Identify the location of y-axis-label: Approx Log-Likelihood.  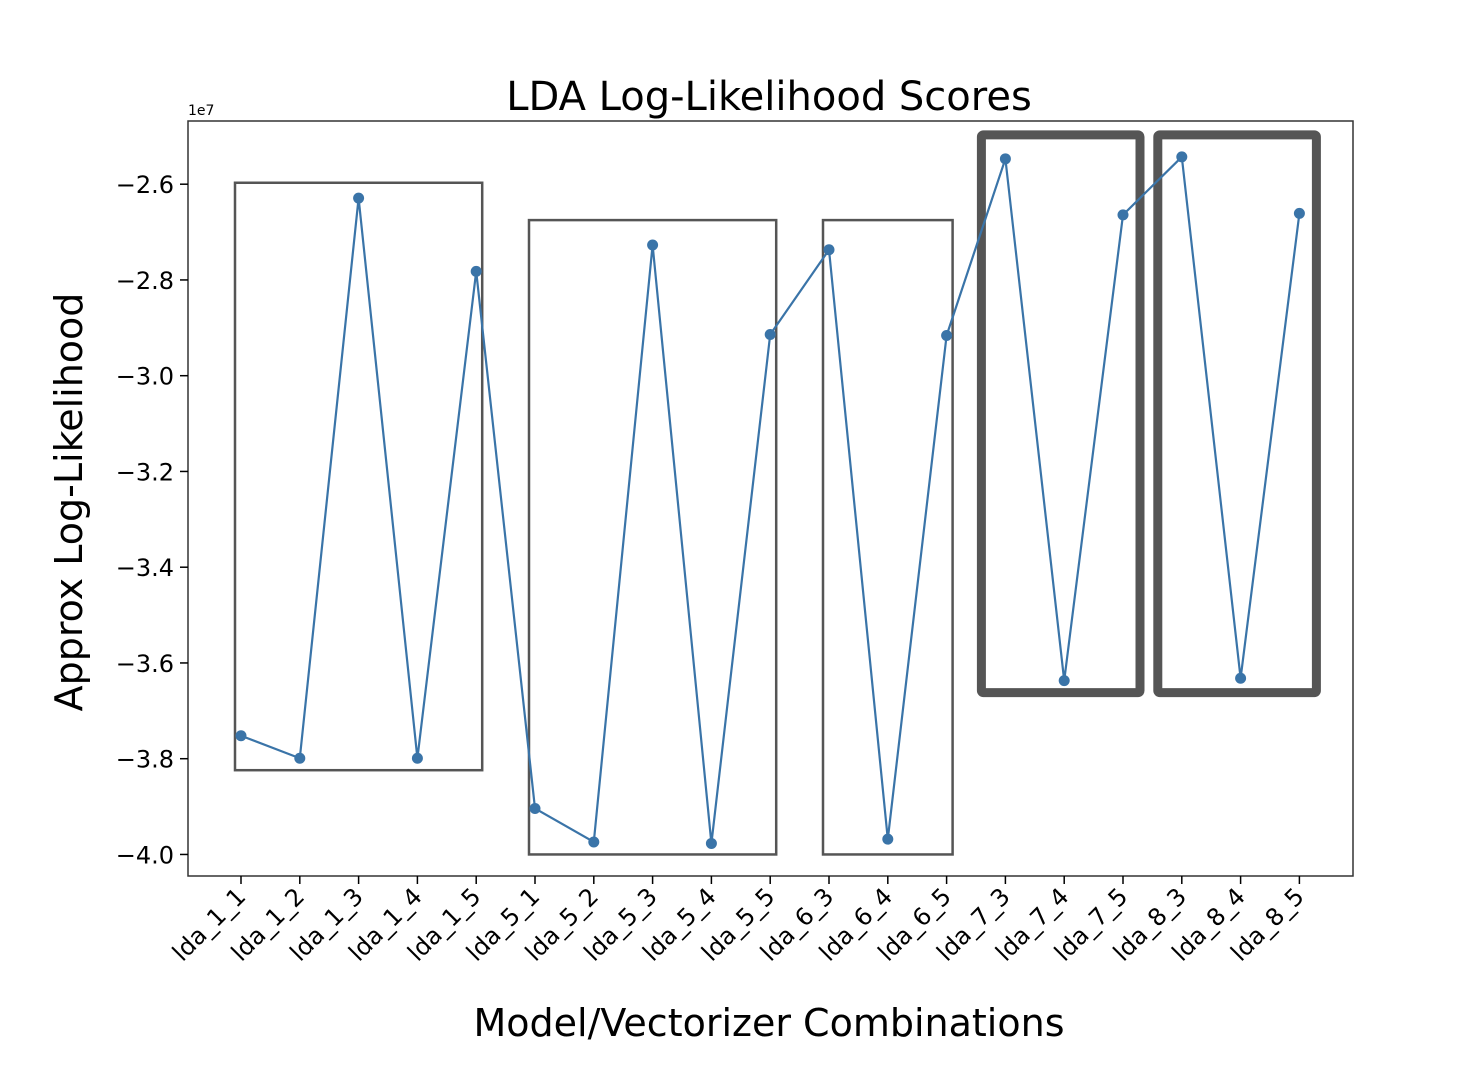
(69, 502).